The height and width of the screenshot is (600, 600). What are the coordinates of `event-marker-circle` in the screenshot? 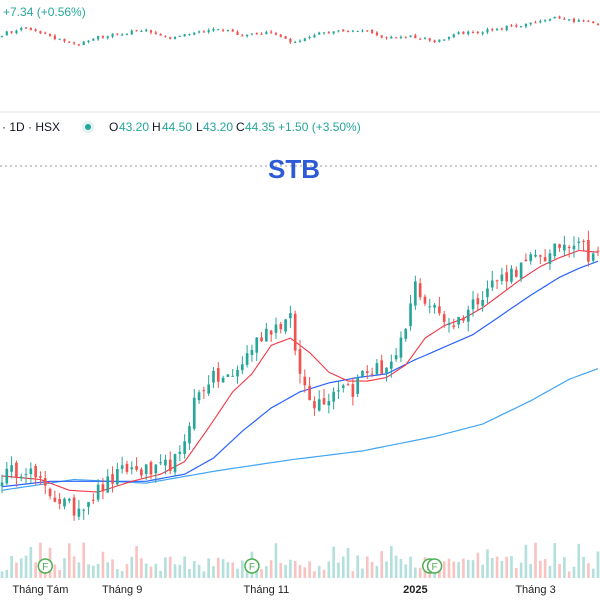 It's located at (434, 566).